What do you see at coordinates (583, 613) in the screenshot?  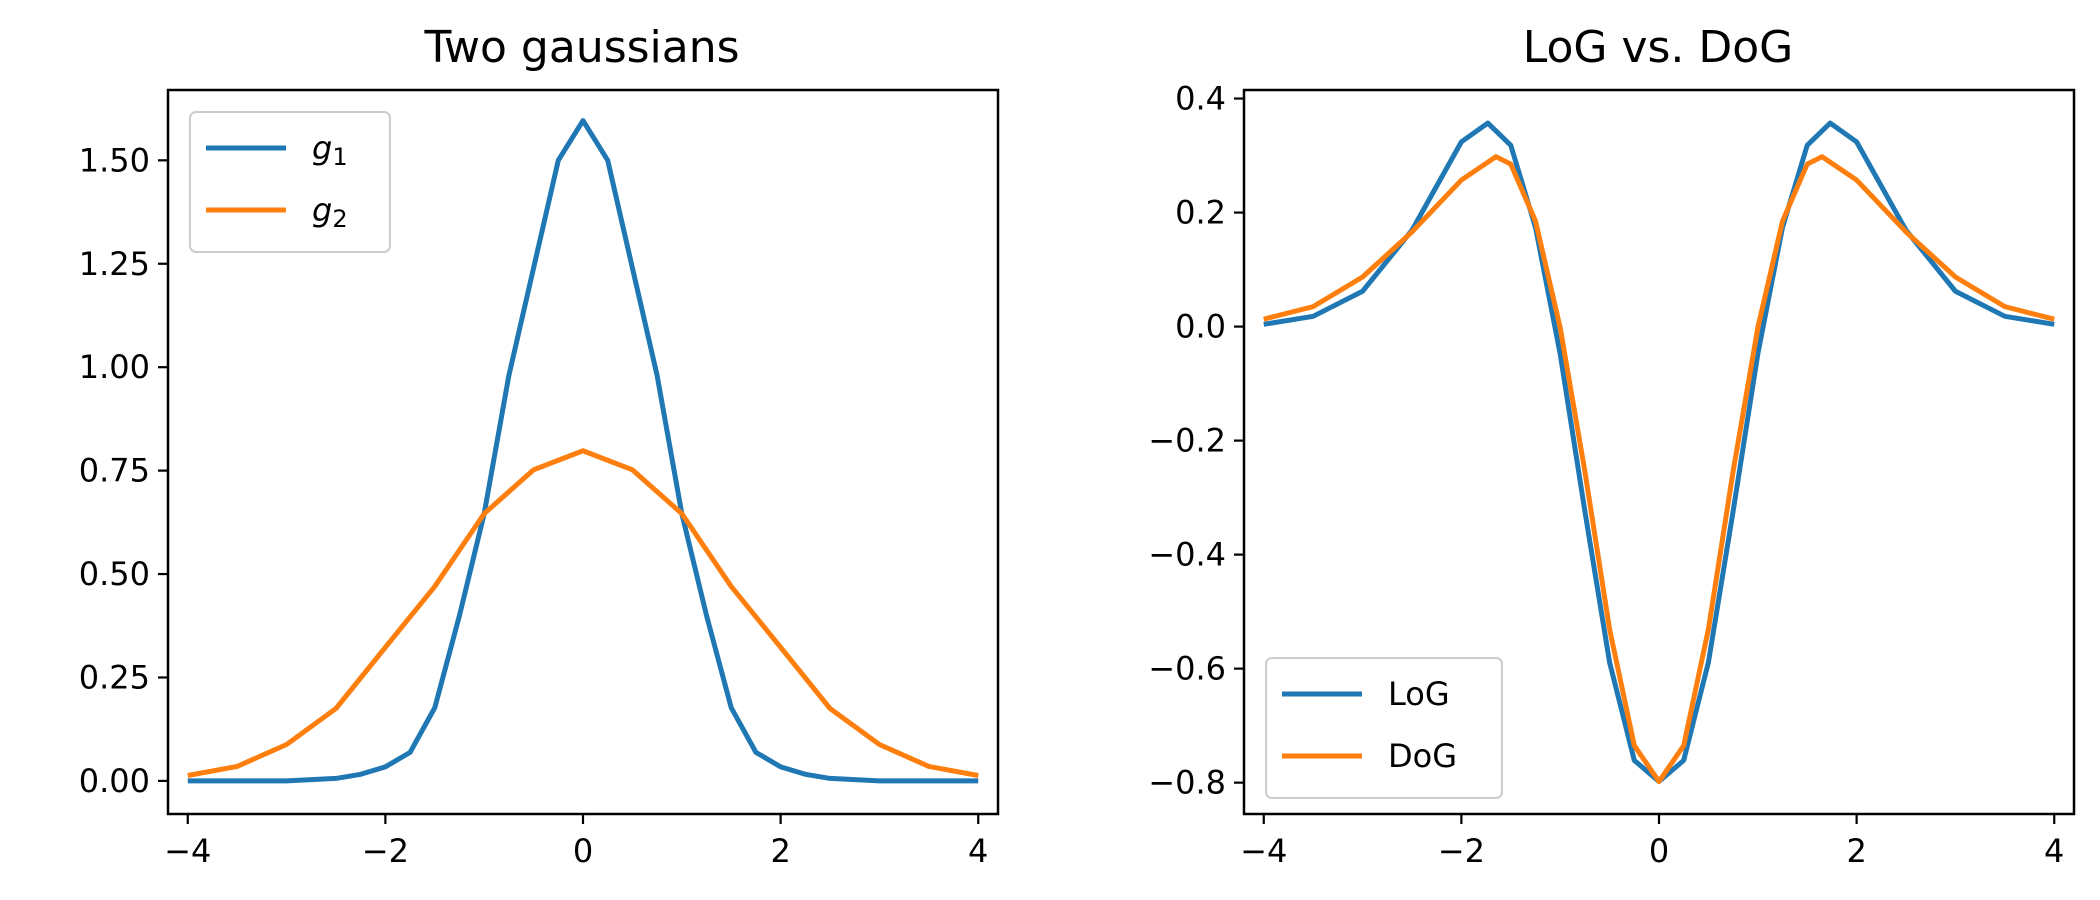 I see `series-line-g2` at bounding box center [583, 613].